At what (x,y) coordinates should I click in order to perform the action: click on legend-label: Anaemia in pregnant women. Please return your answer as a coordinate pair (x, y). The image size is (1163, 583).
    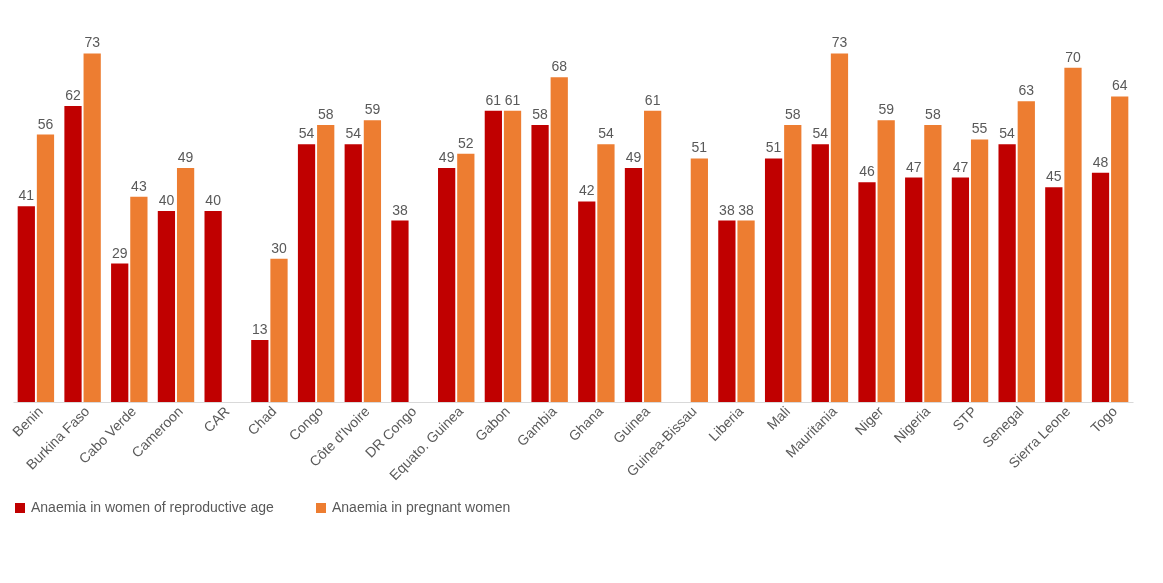
    Looking at the image, I should click on (421, 507).